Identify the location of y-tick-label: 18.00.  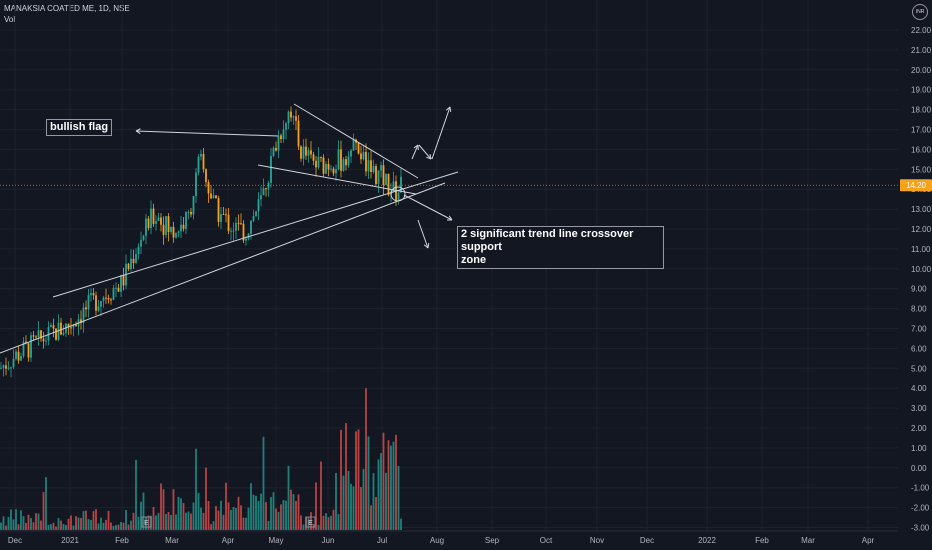
(921, 110).